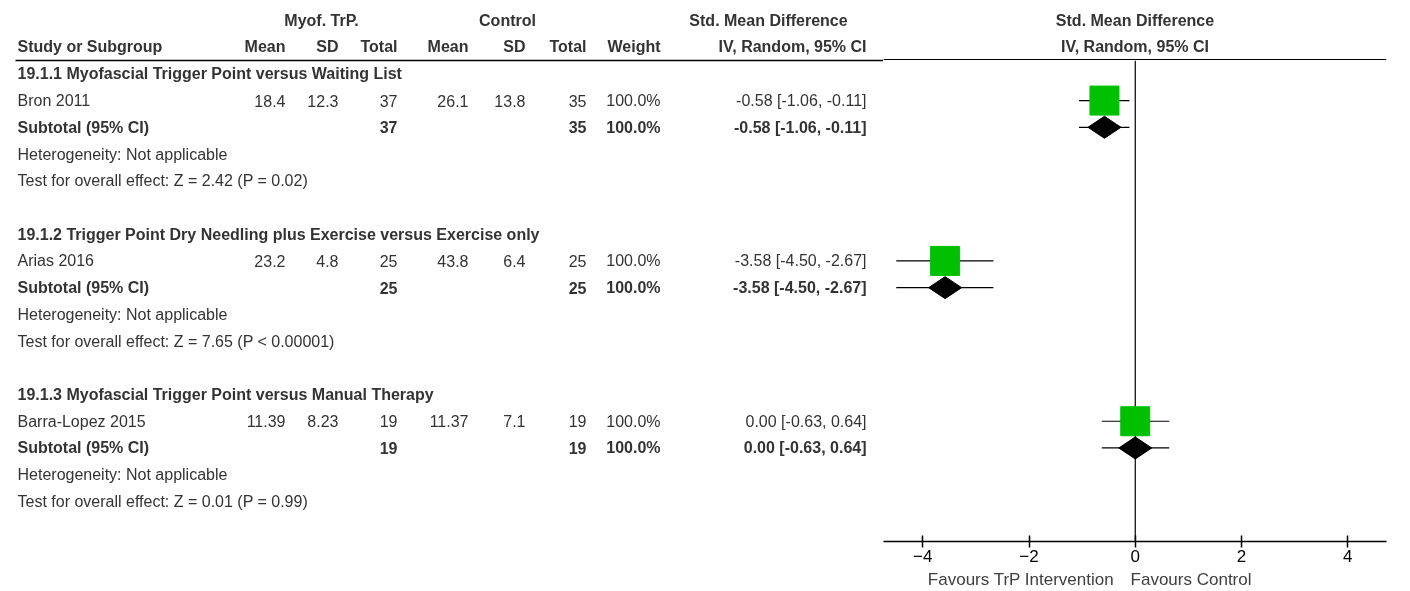 Image resolution: width=1410 pixels, height=591 pixels. Describe the element at coordinates (270, 101) in the screenshot. I see `text: 18.4` at that location.